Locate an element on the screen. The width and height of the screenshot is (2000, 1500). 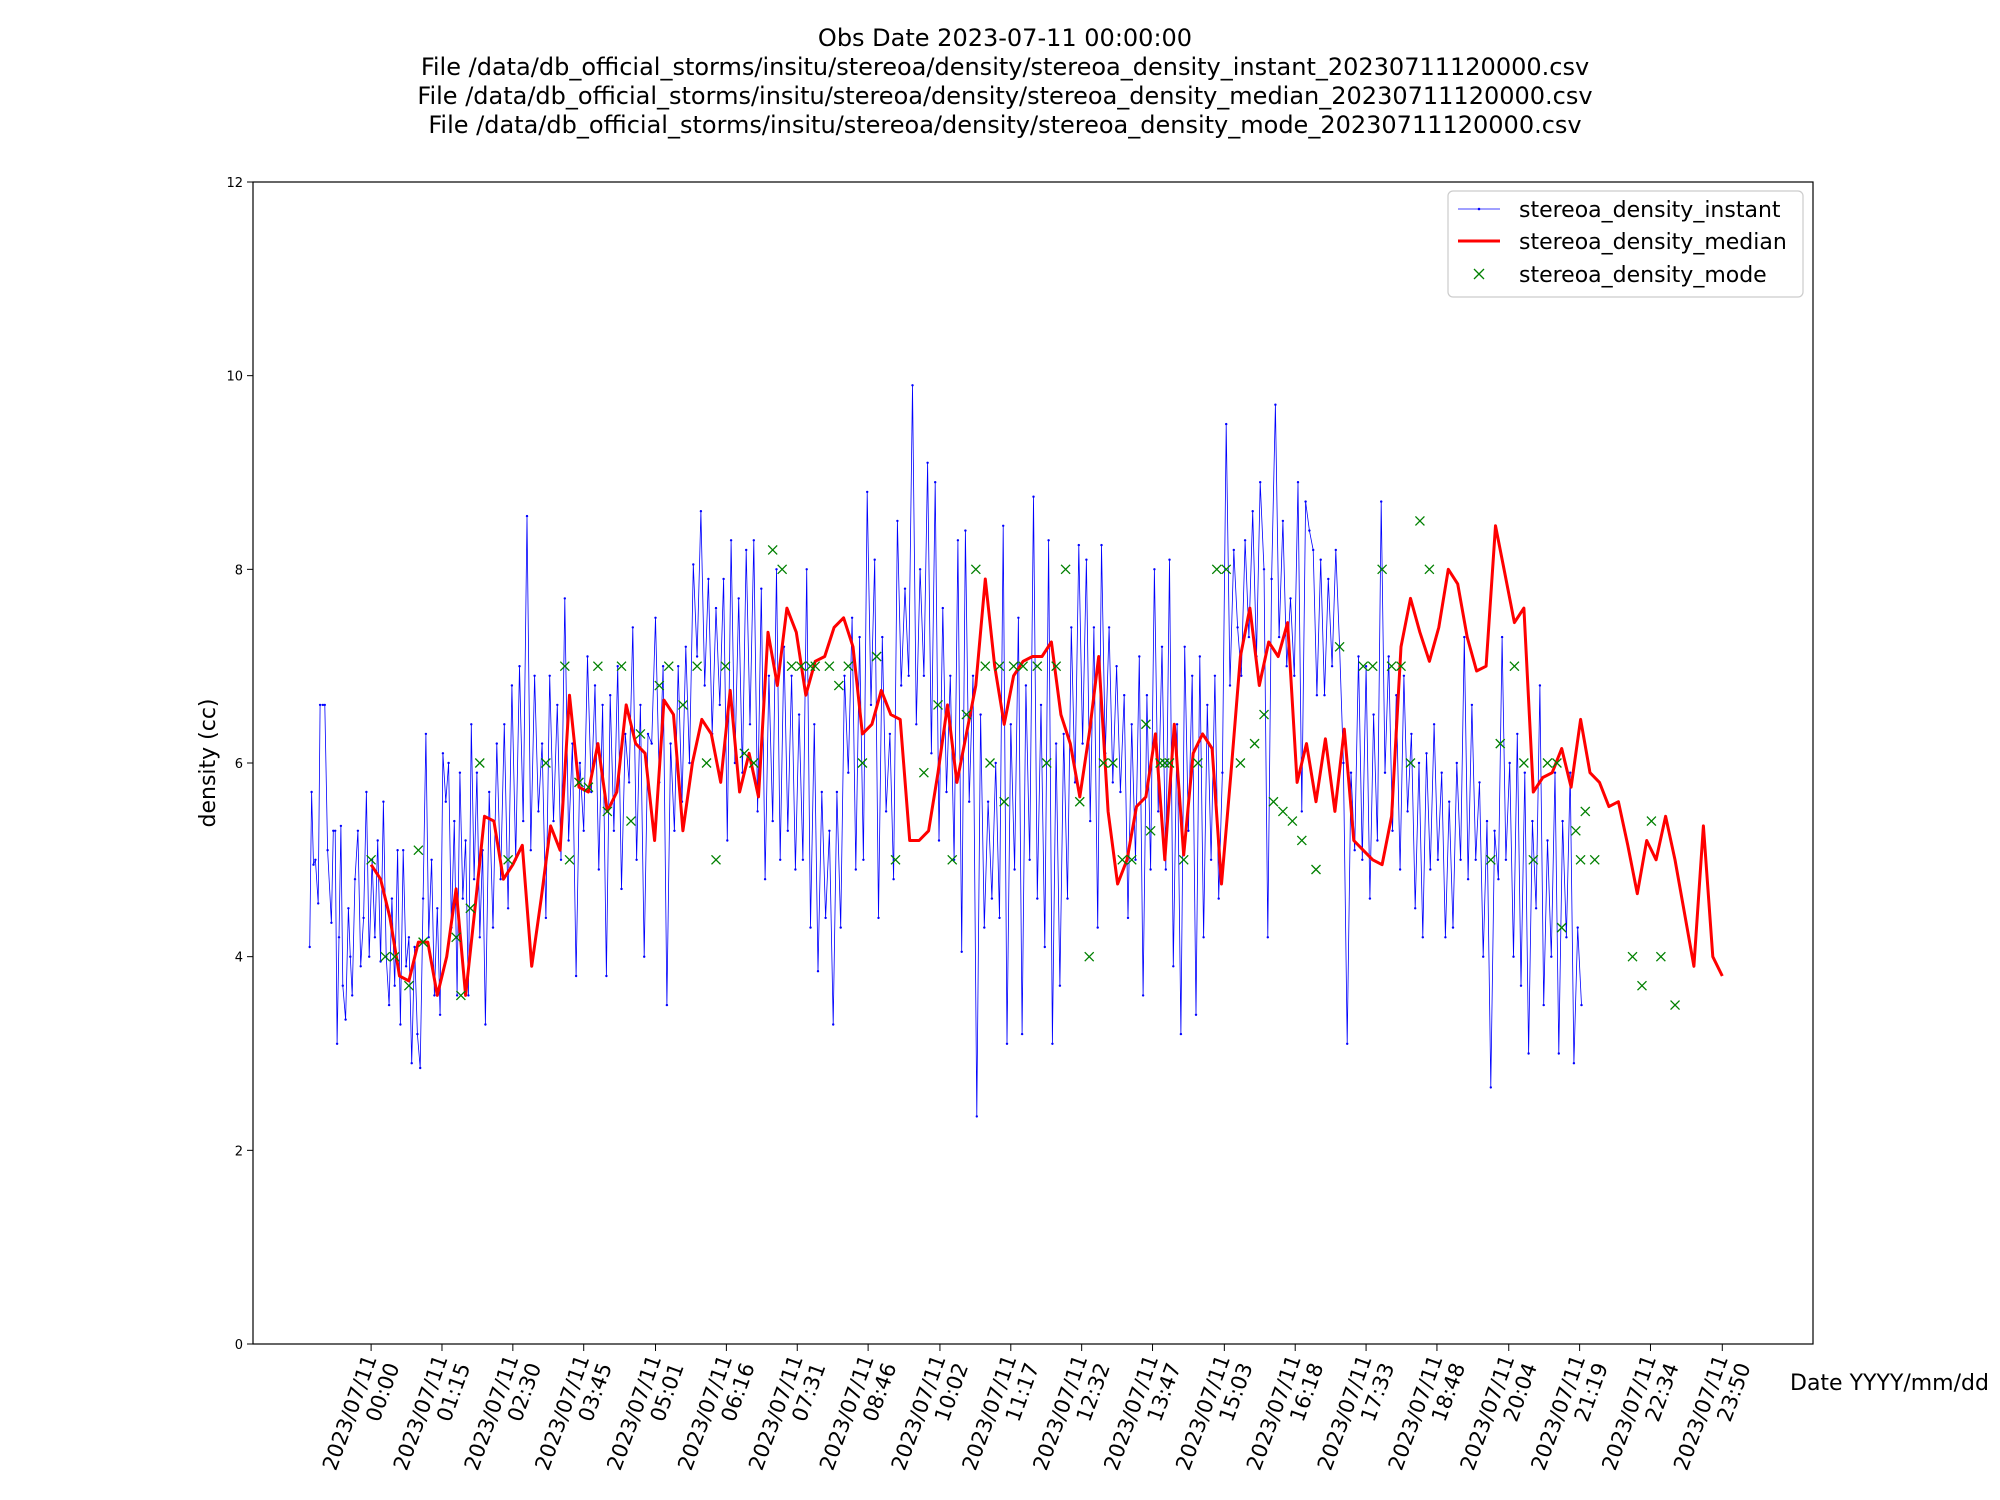
legend-marker-mode is located at coordinates (1479, 274).